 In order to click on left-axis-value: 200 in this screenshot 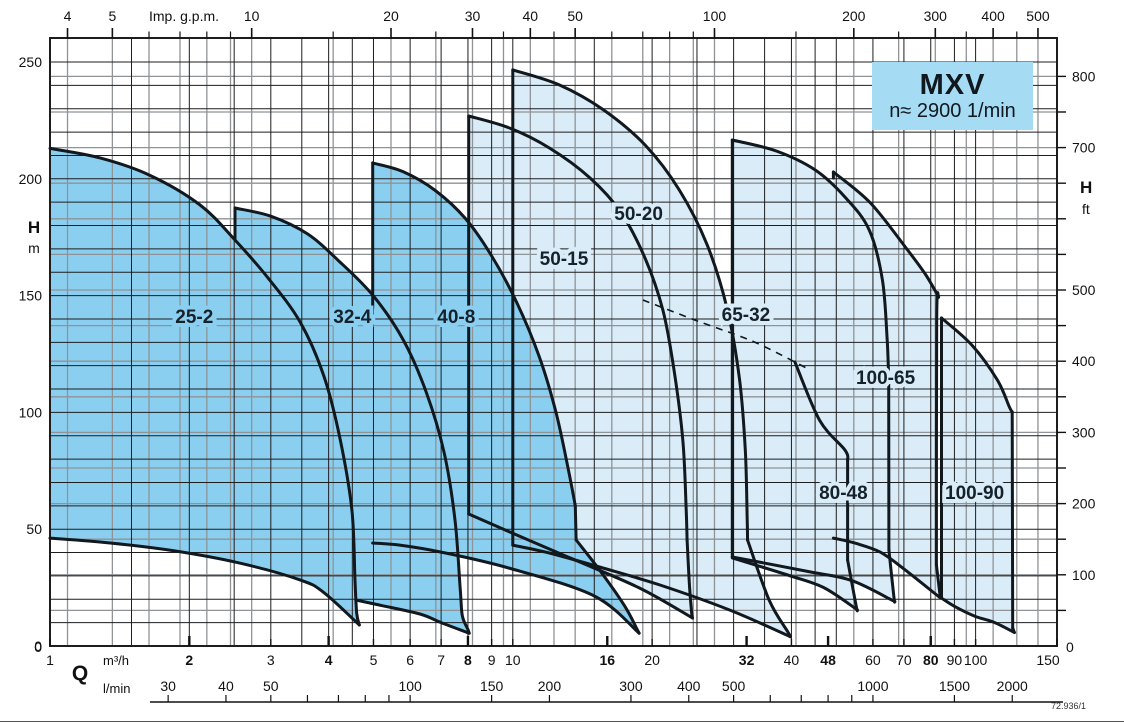, I will do `click(31, 179)`.